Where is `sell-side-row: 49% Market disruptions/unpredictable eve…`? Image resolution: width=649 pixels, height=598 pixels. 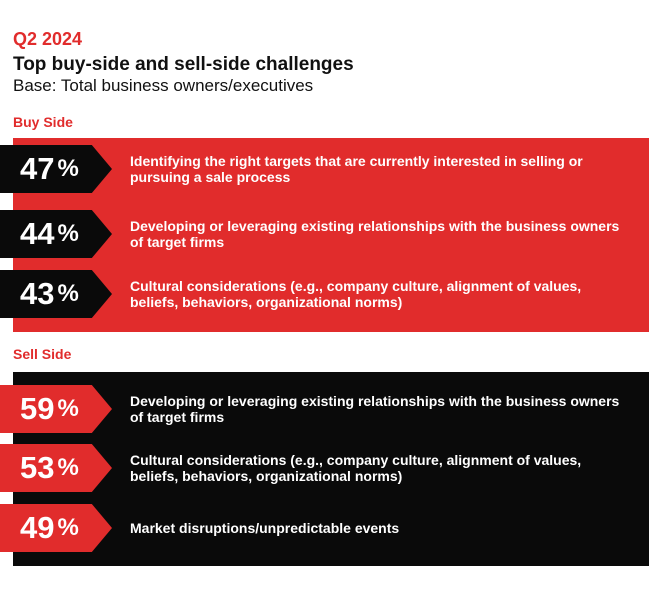 sell-side-row: 49% Market disruptions/unpredictable eve… is located at coordinates (324, 528).